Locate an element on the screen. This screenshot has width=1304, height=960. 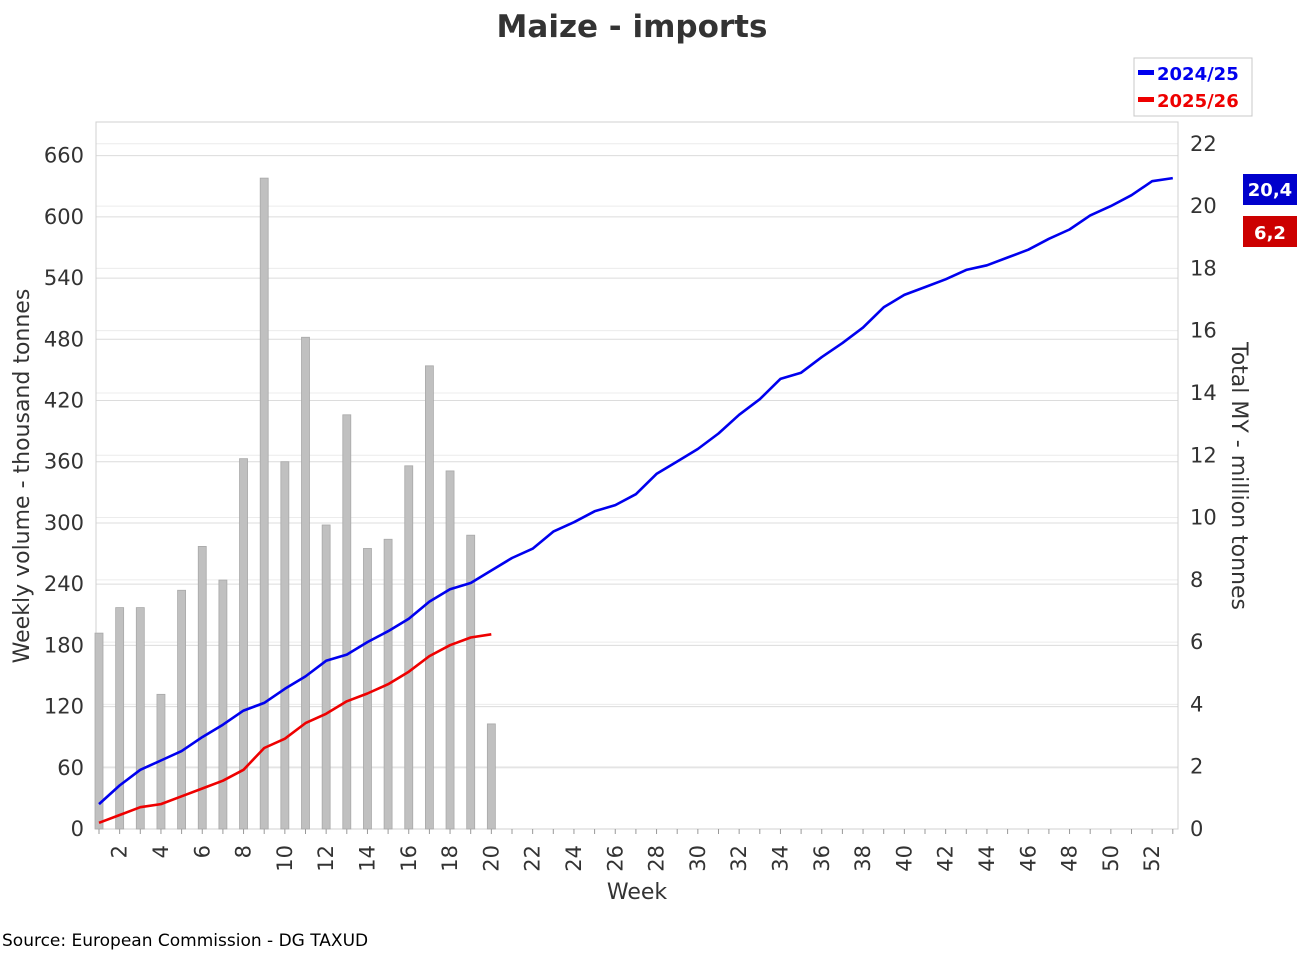
x-tick-label: 10 is located at coordinates (285, 858).